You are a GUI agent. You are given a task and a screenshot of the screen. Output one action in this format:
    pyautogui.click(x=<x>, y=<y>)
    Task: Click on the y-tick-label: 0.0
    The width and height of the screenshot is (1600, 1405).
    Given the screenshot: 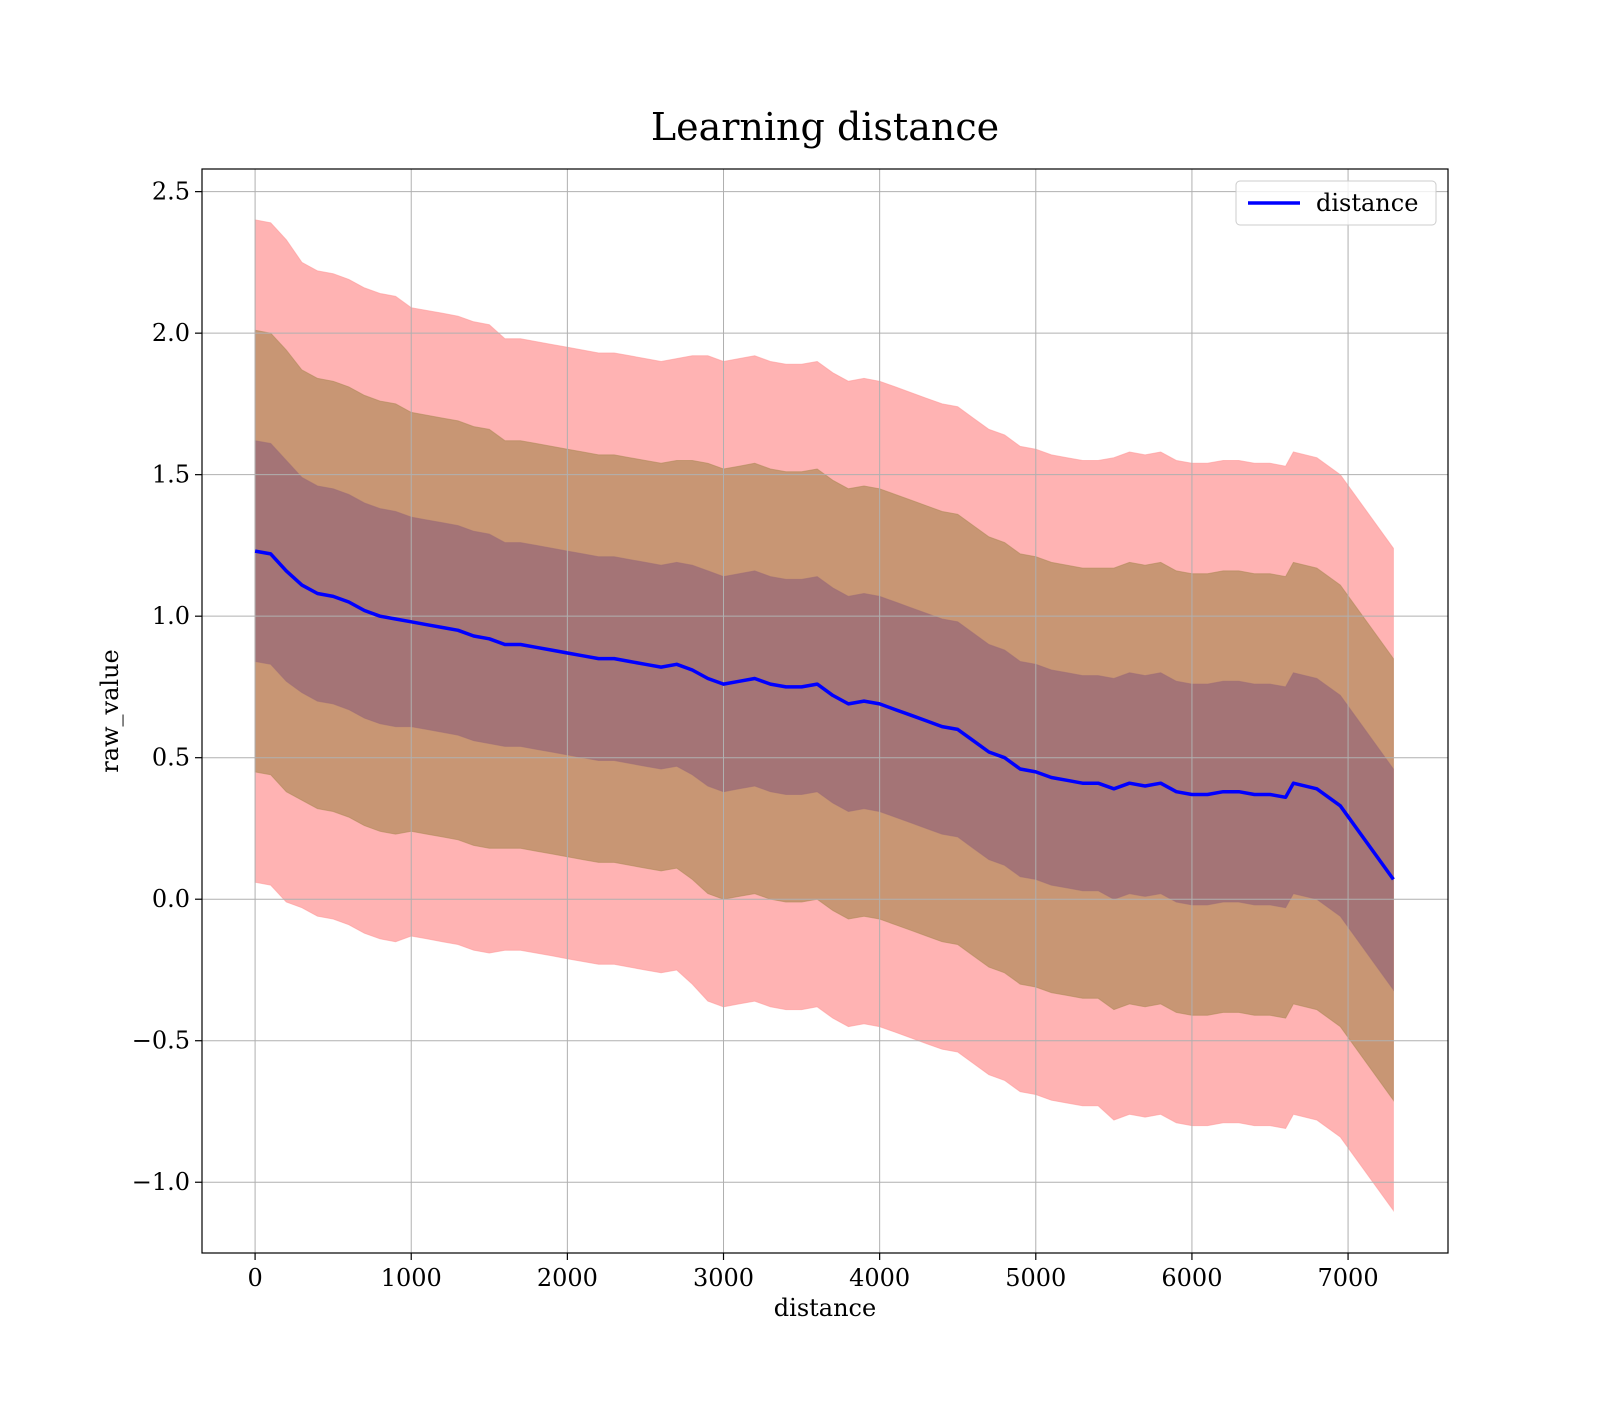 What is the action you would take?
    pyautogui.click(x=171, y=899)
    